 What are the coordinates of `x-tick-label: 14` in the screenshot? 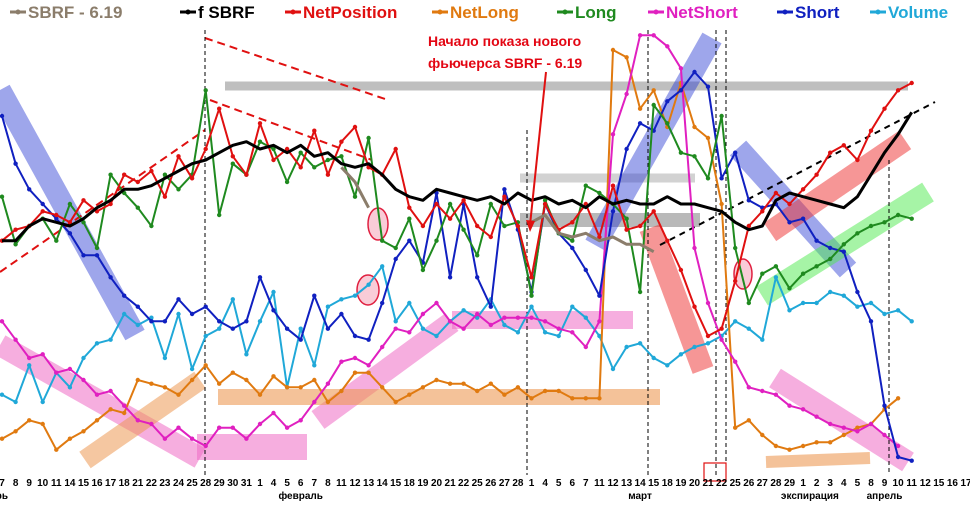 It's located at (383, 483).